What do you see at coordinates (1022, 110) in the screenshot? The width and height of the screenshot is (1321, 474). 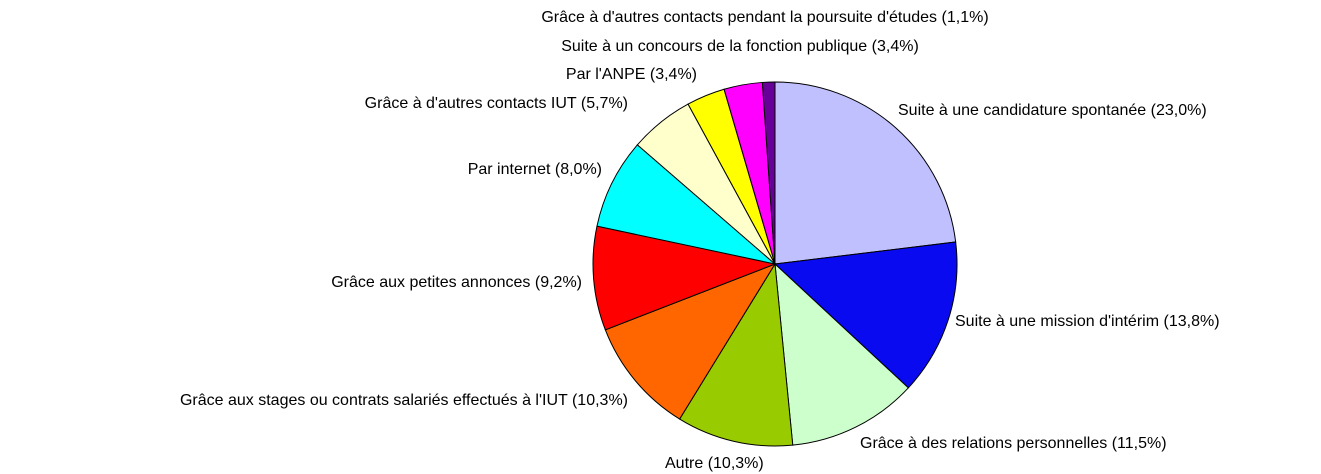 I see `category-name: Suite à une candidature spontanée` at bounding box center [1022, 110].